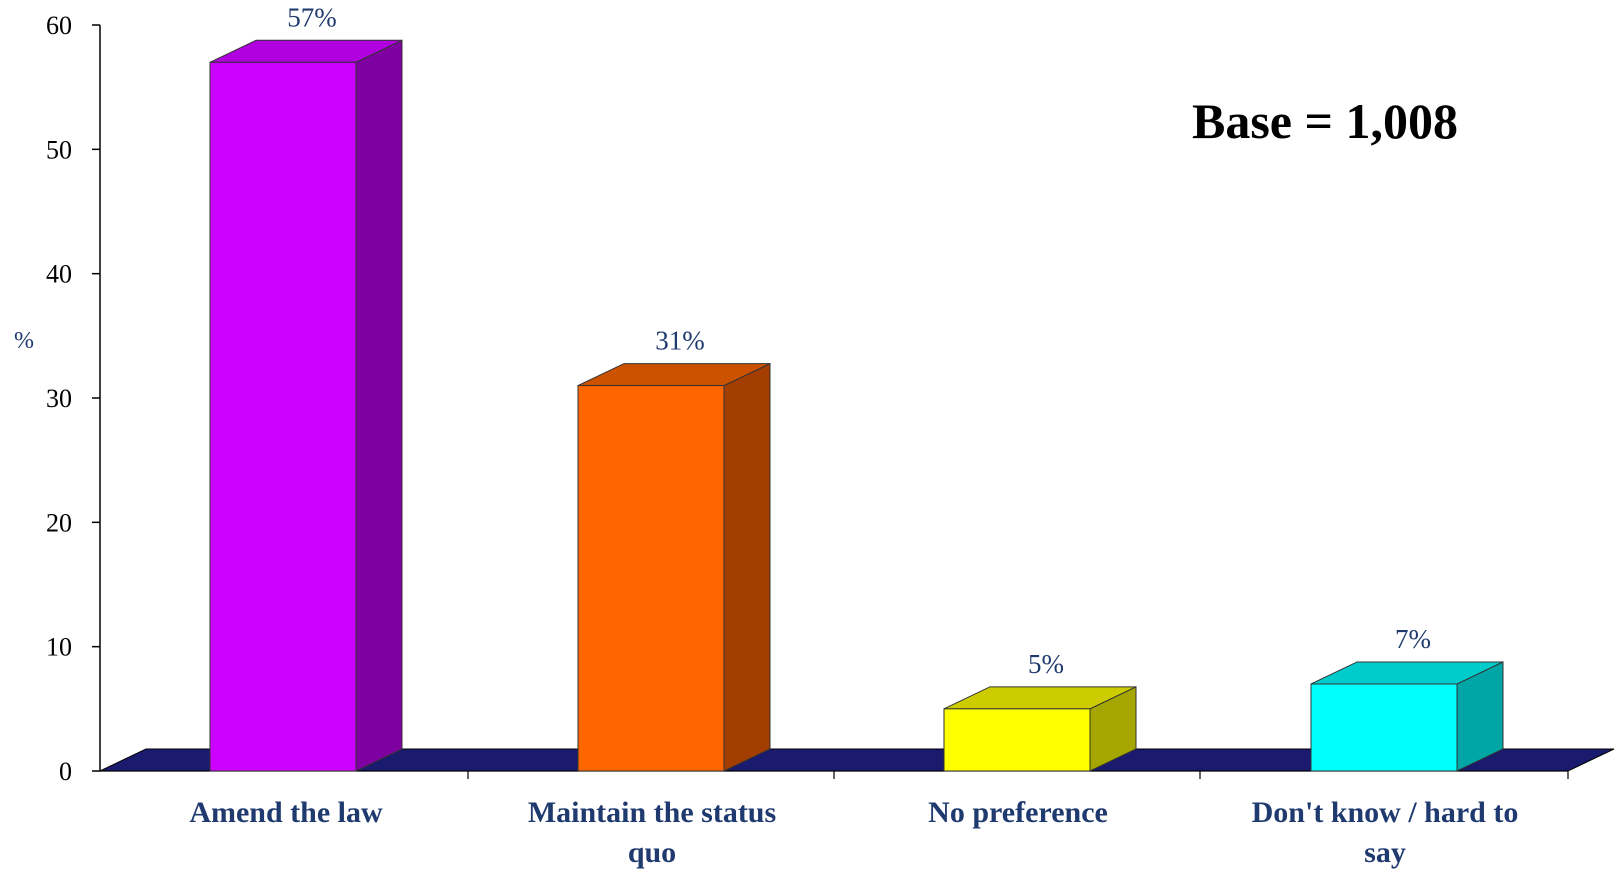 The height and width of the screenshot is (879, 1618). I want to click on category-label-line: Maintain the status, so click(652, 812).